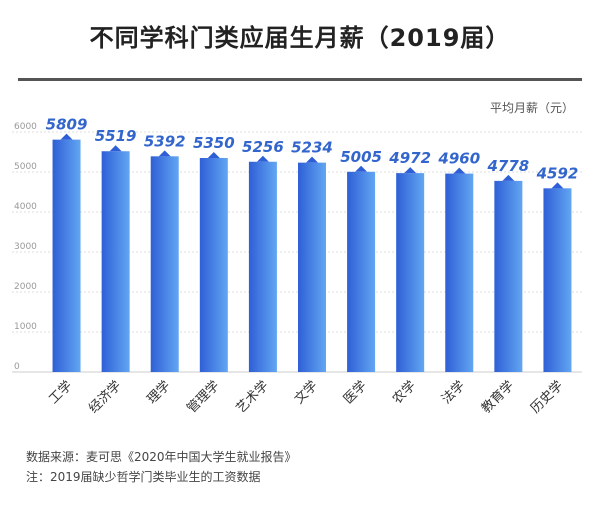 This screenshot has width=600, height=513. What do you see at coordinates (404, 393) in the screenshot?
I see `x-tick-label: 农学` at bounding box center [404, 393].